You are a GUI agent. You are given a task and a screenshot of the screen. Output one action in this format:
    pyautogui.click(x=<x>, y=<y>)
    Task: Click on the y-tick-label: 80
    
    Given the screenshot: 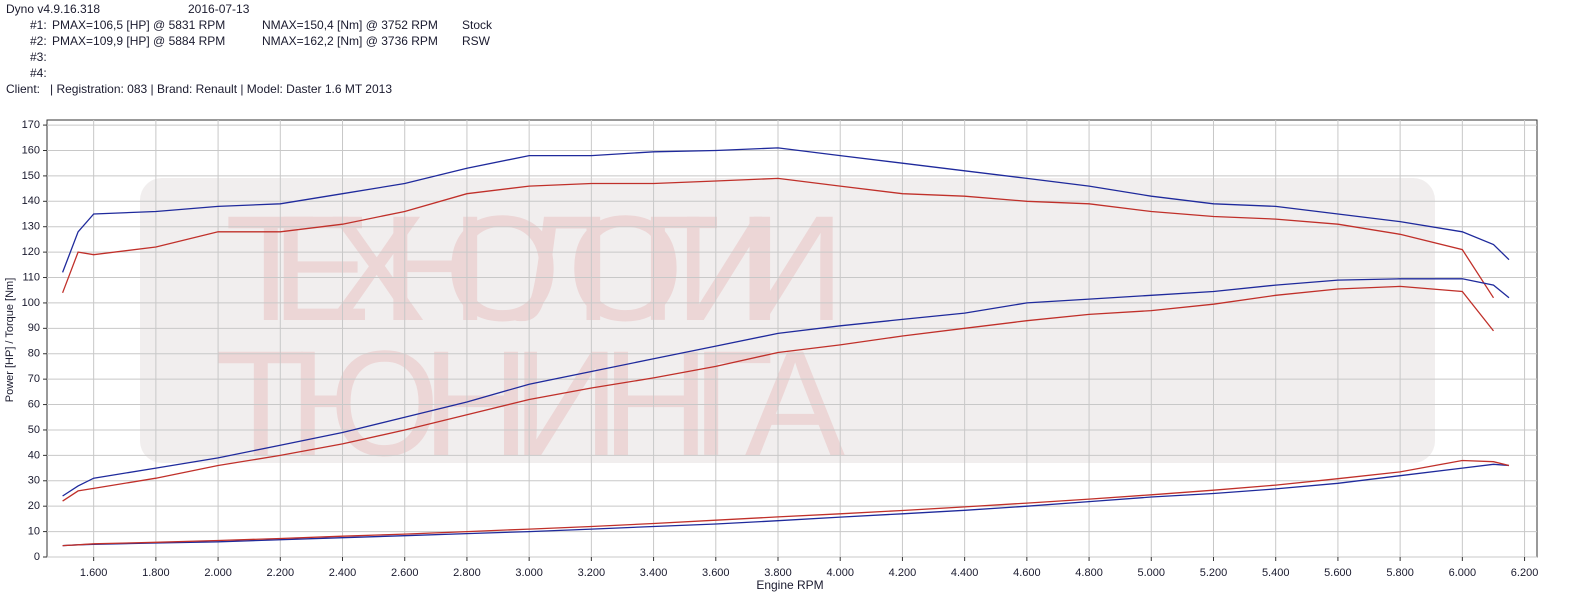 What is the action you would take?
    pyautogui.click(x=34, y=354)
    